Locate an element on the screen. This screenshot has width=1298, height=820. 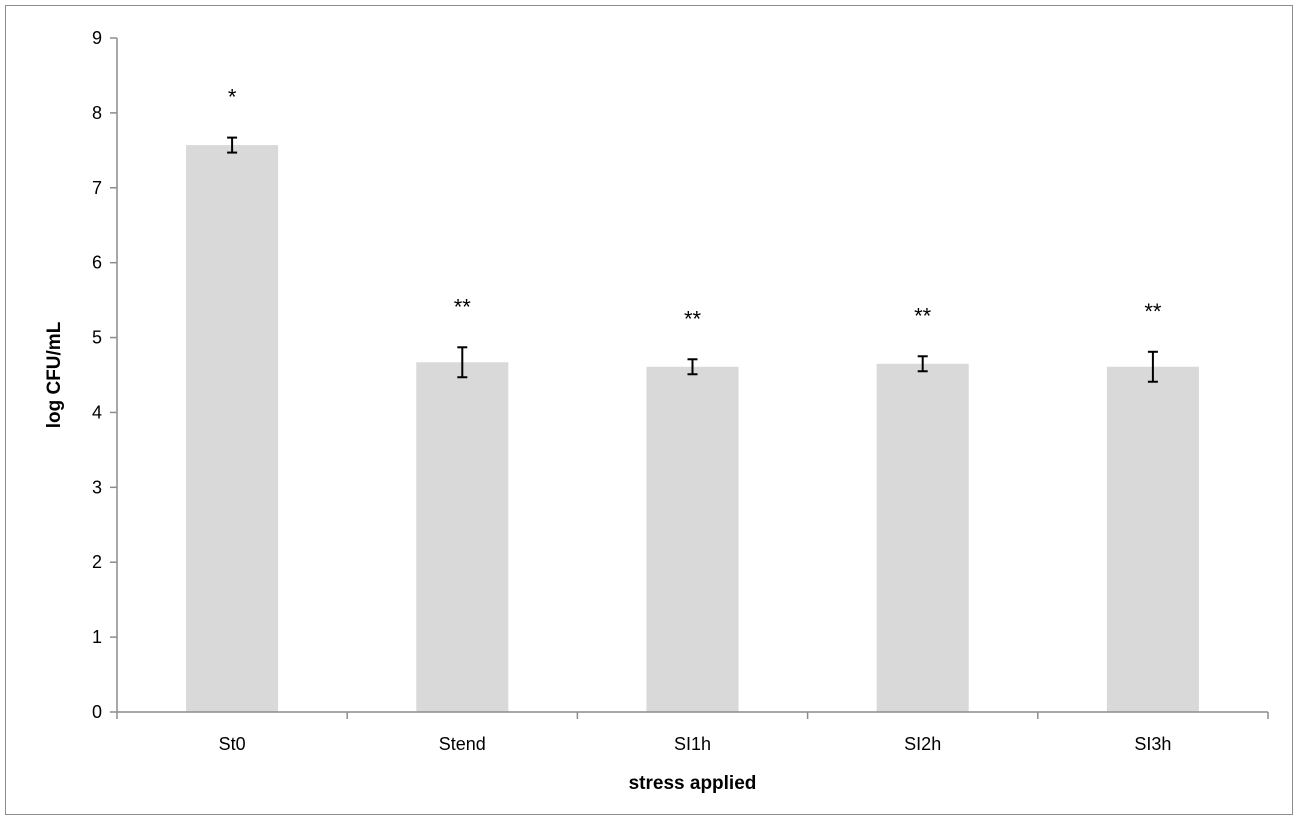
x-tick-label: Stend is located at coordinates (462, 744).